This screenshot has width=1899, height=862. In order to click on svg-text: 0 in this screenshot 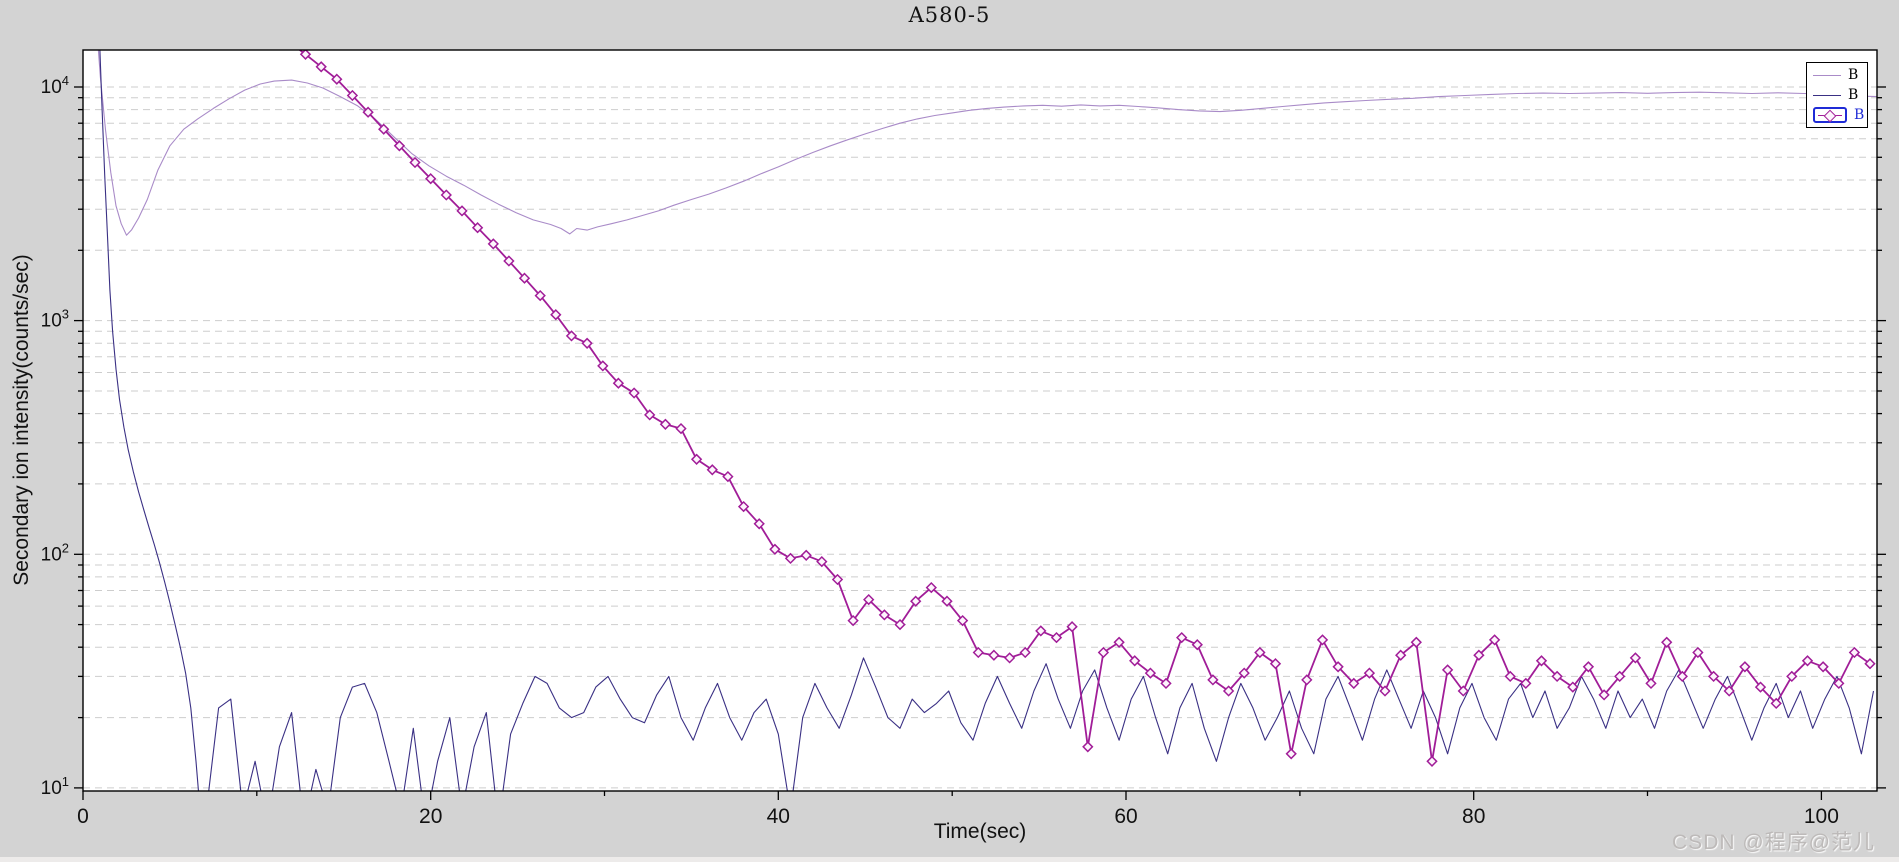, I will do `click(83, 816)`.